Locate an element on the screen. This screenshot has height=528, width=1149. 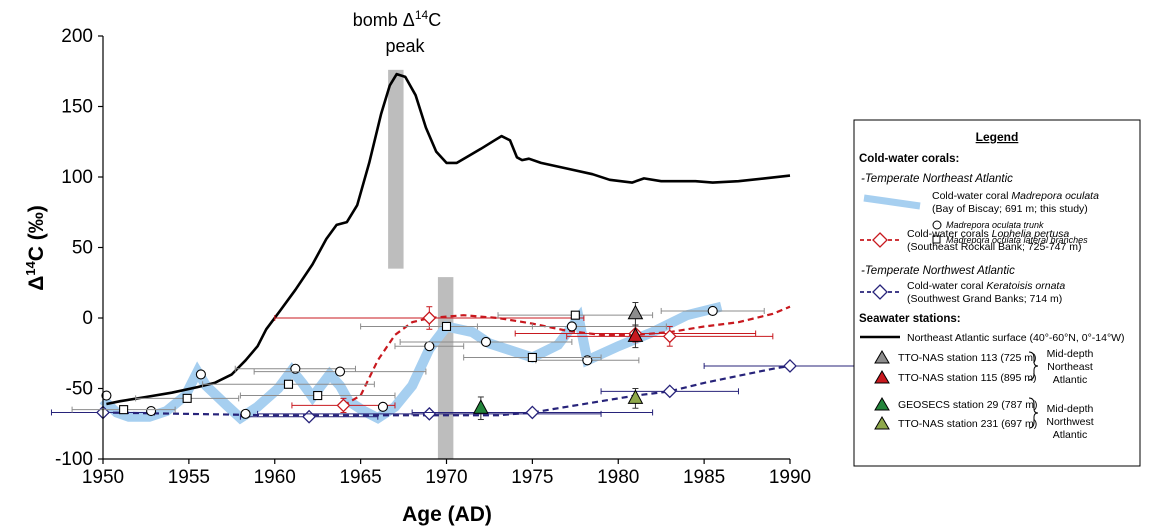
annotation-text-1: bomb Δ is located at coordinates (384, 20).